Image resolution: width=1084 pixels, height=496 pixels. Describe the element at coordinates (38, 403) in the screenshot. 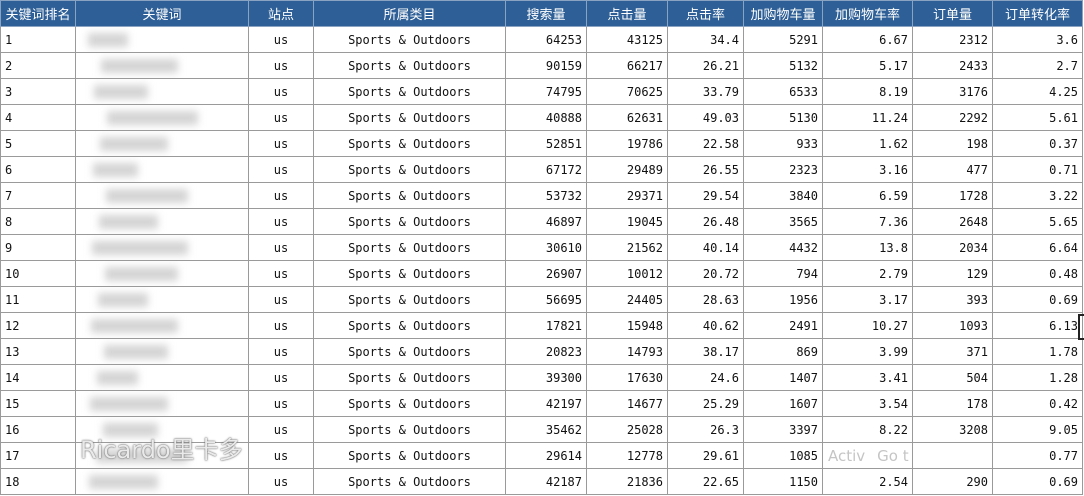

I see `table-cell: 15` at that location.